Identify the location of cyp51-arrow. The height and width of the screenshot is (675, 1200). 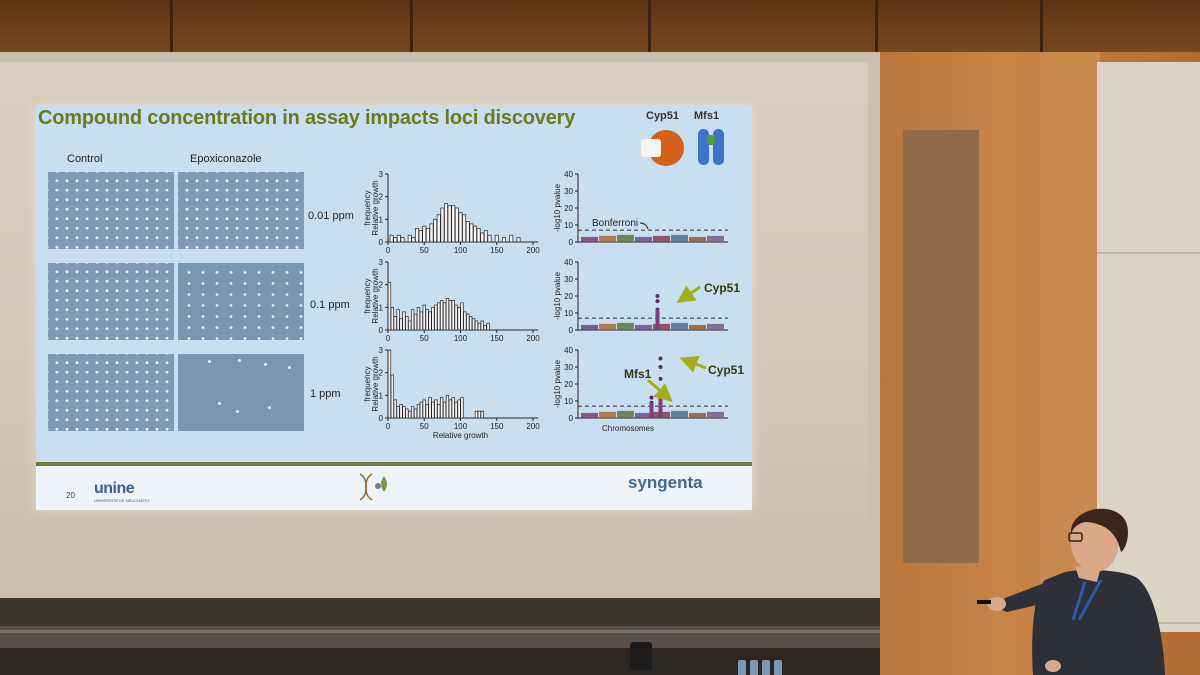
(688, 294).